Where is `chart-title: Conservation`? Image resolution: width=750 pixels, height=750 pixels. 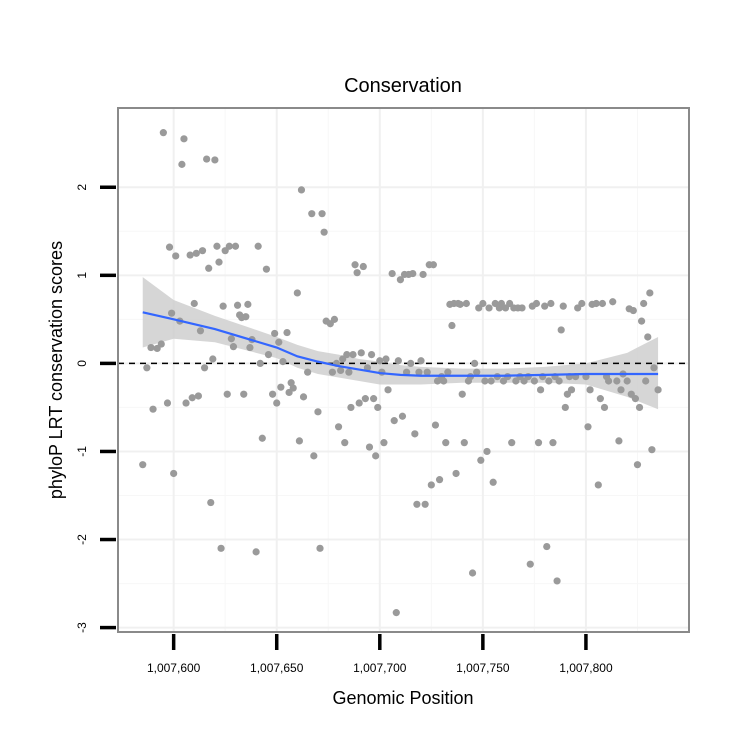 chart-title: Conservation is located at coordinates (403, 86).